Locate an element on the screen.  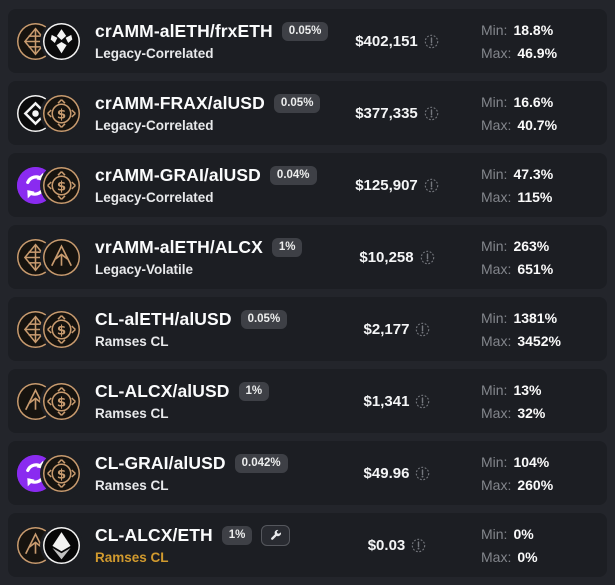
fee-badge: 0.05% is located at coordinates (305, 31).